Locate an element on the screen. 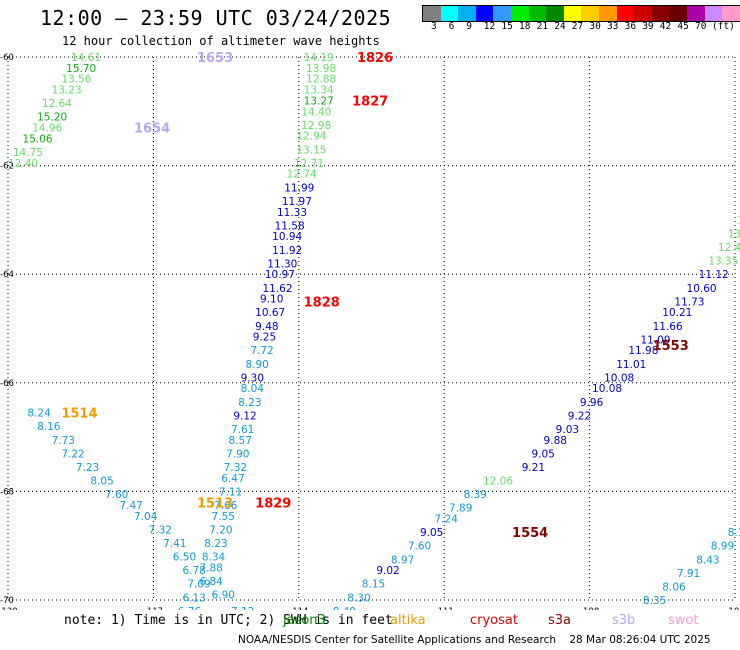 The width and height of the screenshot is (740, 650). wave-height-value: 9.48 is located at coordinates (266, 327).